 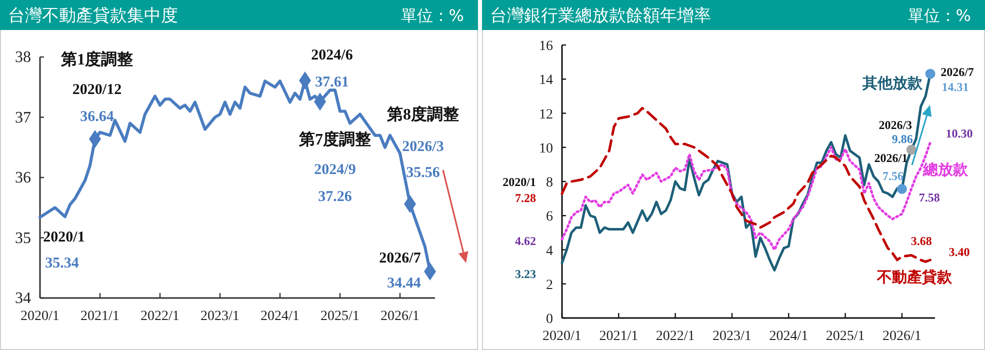 What do you see at coordinates (422, 114) in the screenshot?
I see `annotation: 第8度調整` at bounding box center [422, 114].